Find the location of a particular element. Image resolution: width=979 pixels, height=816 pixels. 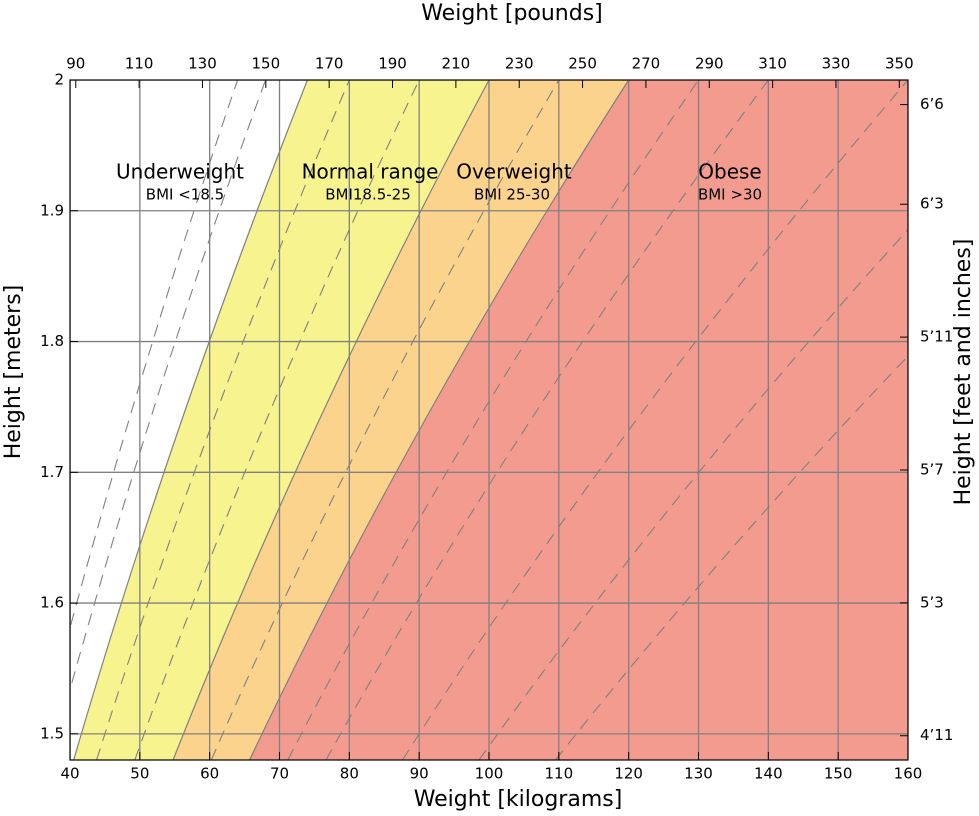

x-tick-label: 80 is located at coordinates (349, 774).